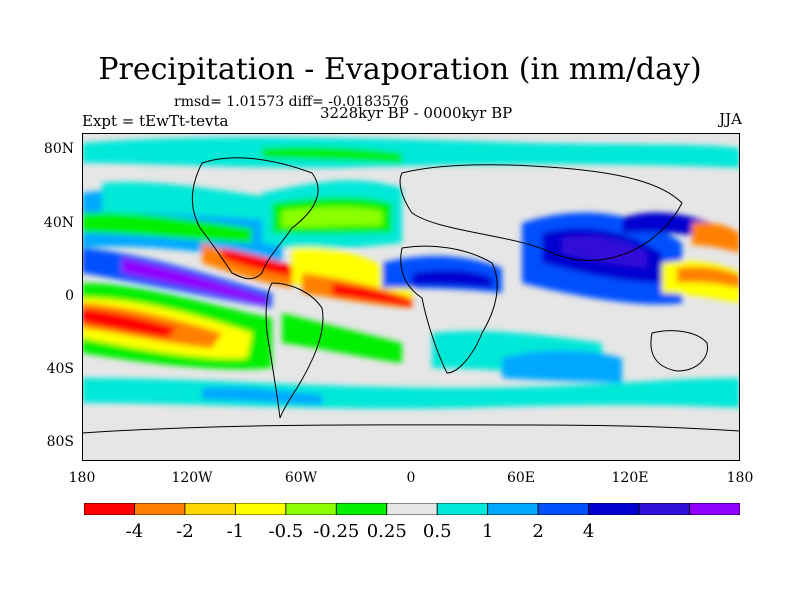 The image size is (800, 600). Describe the element at coordinates (538, 531) in the screenshot. I see `colorbar-label: 2` at that location.